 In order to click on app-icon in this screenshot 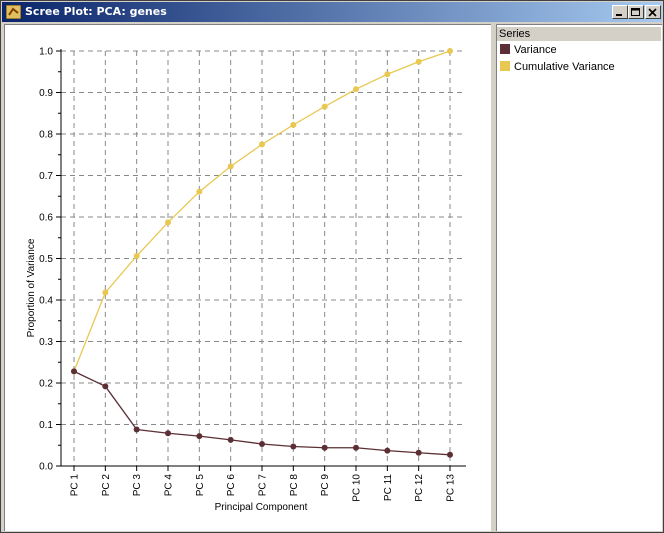, I will do `click(13, 12)`.